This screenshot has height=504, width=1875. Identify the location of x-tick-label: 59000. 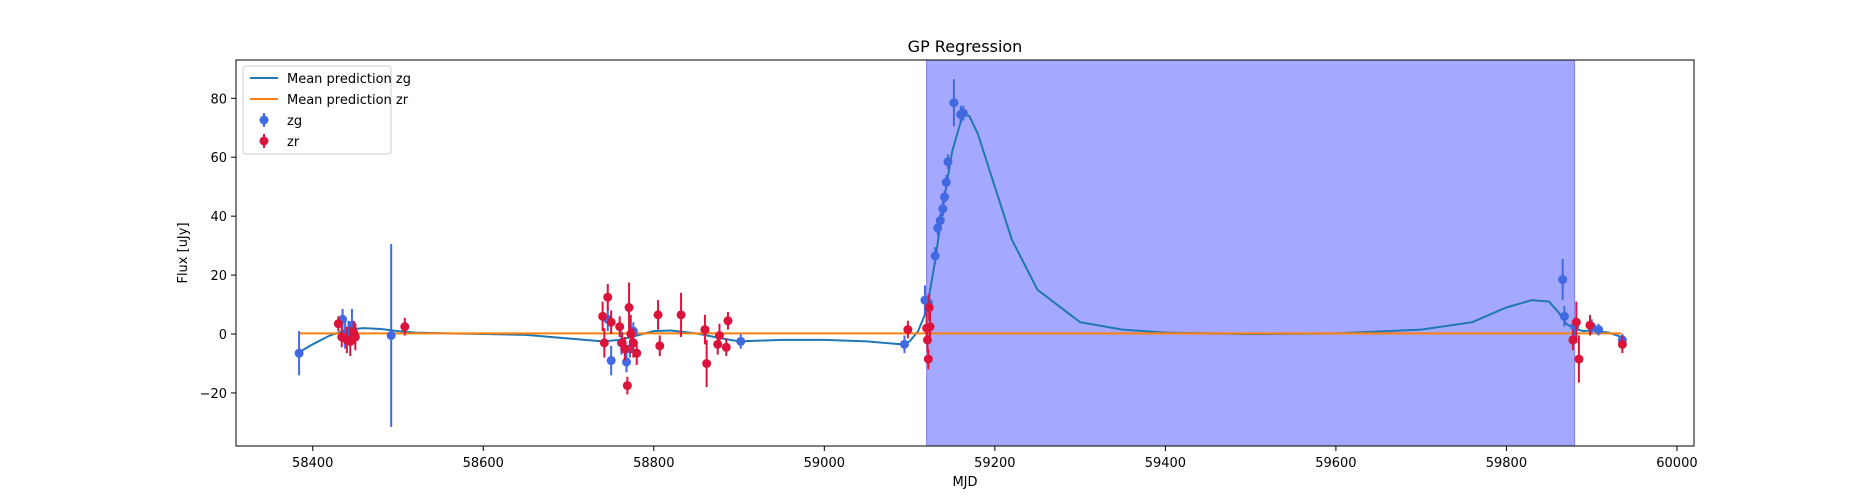
(824, 463).